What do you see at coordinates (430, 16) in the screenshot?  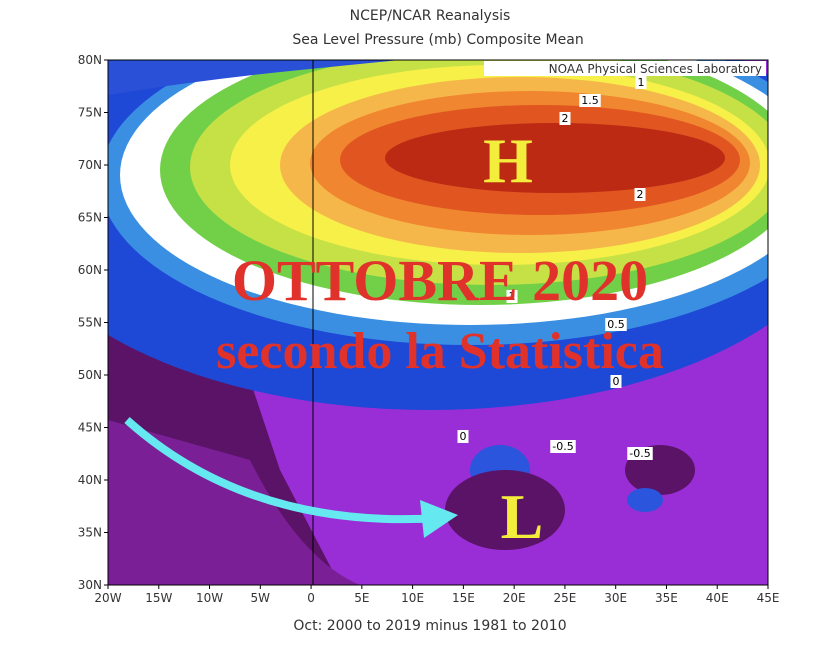 I see `title: NCEP/NCAR Reanalysis` at bounding box center [430, 16].